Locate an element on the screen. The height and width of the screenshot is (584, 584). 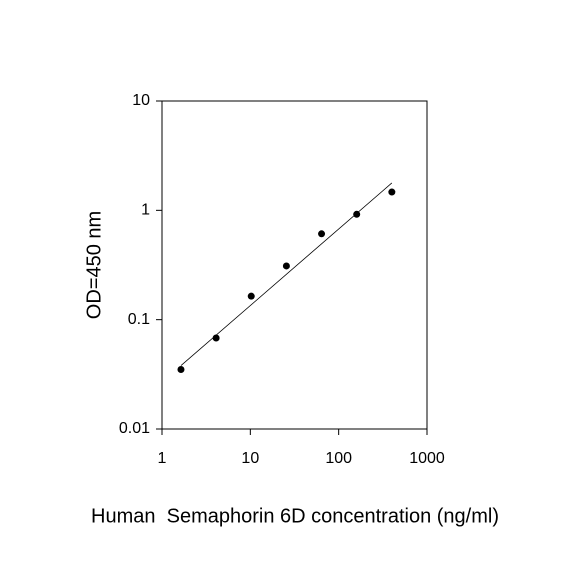
y-tick-label: 0.1 is located at coordinates (139, 319).